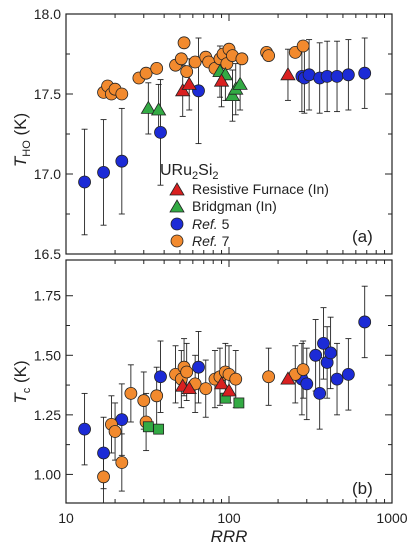  What do you see at coordinates (260, 189) in the screenshot?
I see `legend-label-resistive: Resistive Furnace (In)` at bounding box center [260, 189].